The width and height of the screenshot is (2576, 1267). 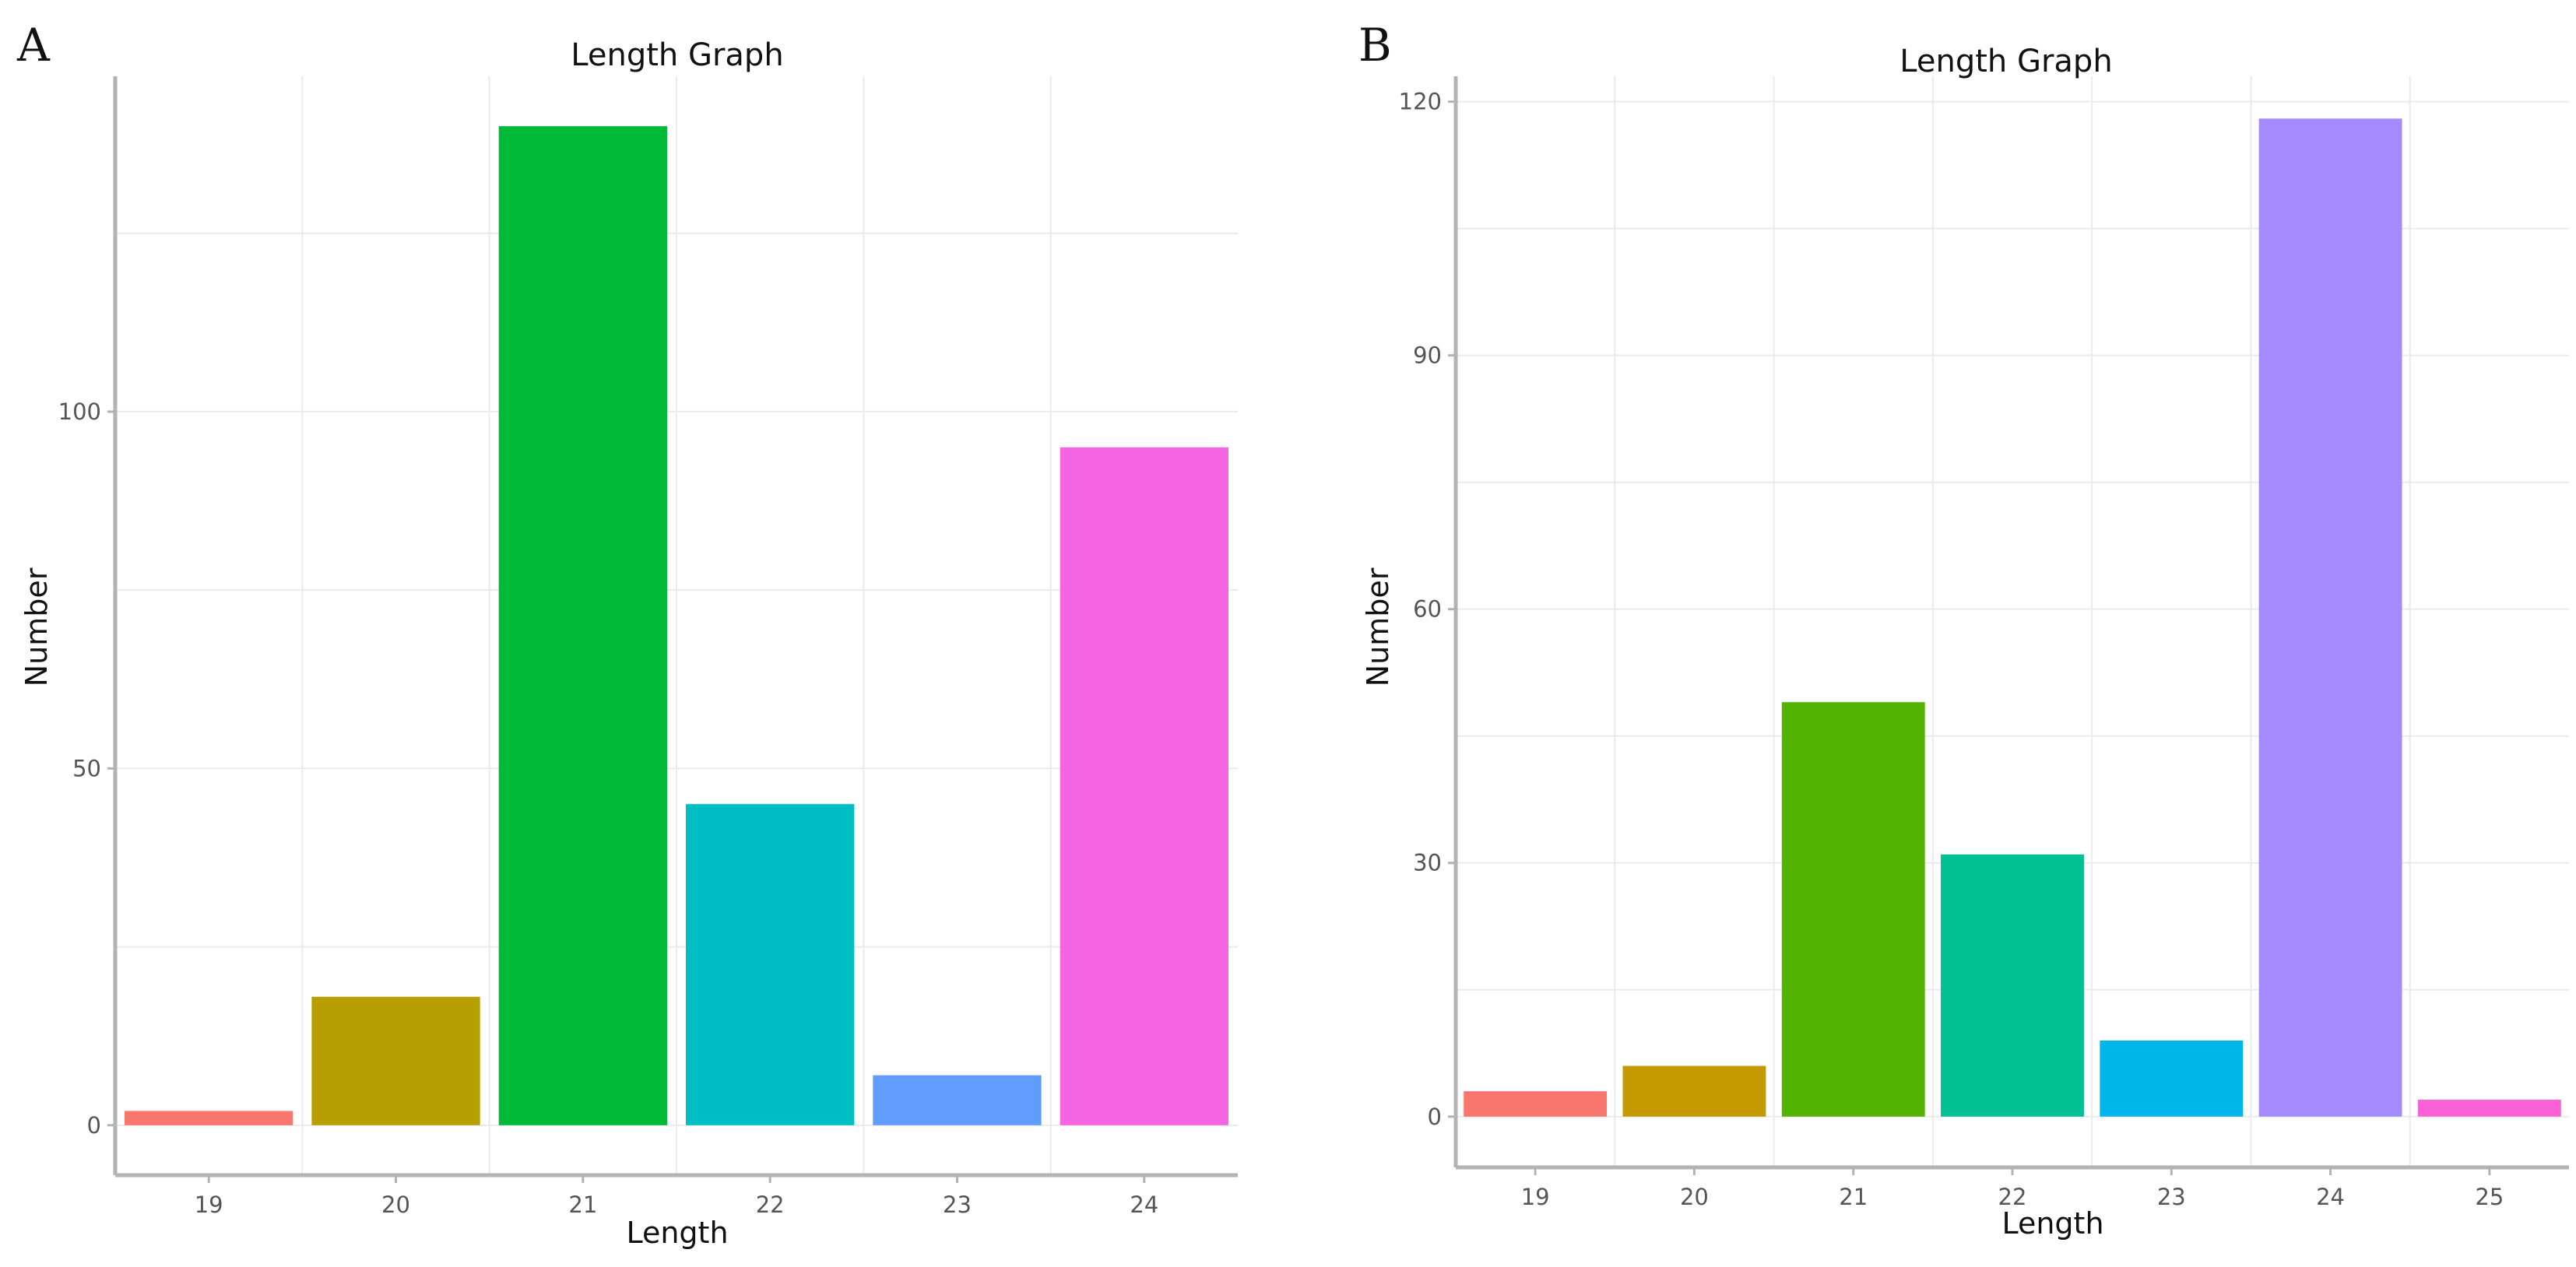 What do you see at coordinates (79, 411) in the screenshot?
I see `y-tick-label: 100` at bounding box center [79, 411].